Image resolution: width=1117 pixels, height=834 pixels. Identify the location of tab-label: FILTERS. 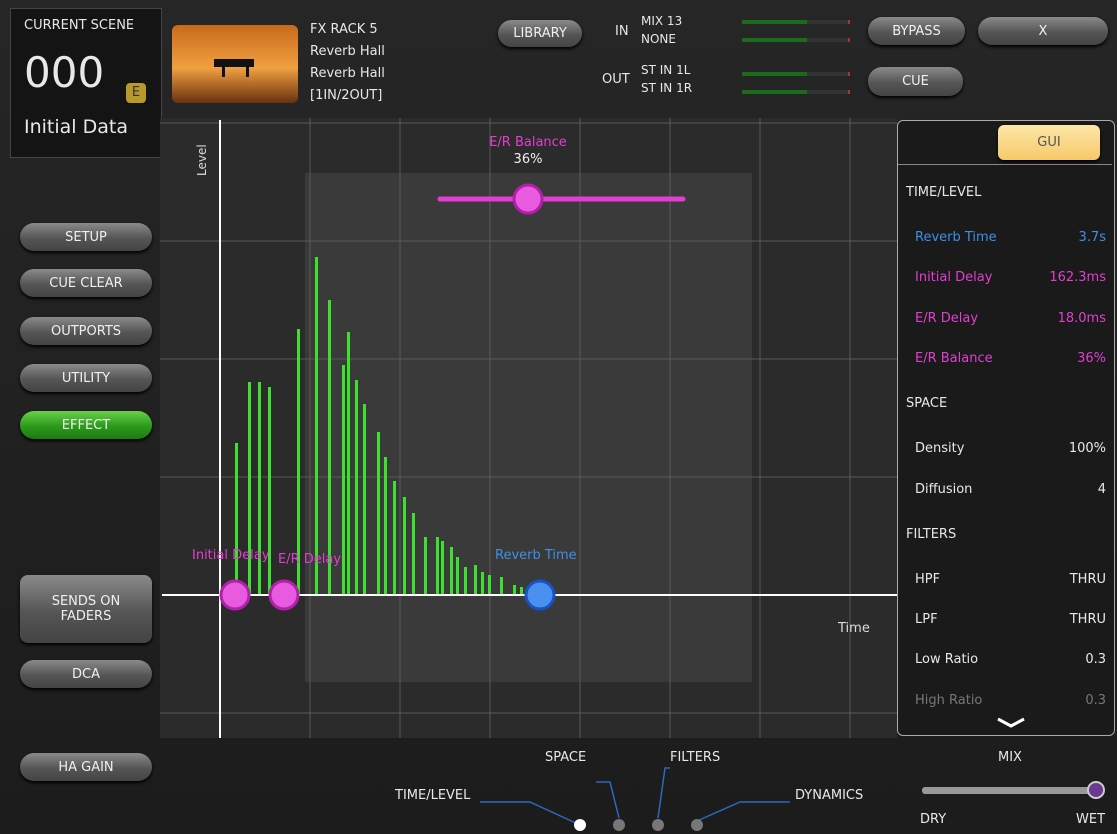
(695, 757).